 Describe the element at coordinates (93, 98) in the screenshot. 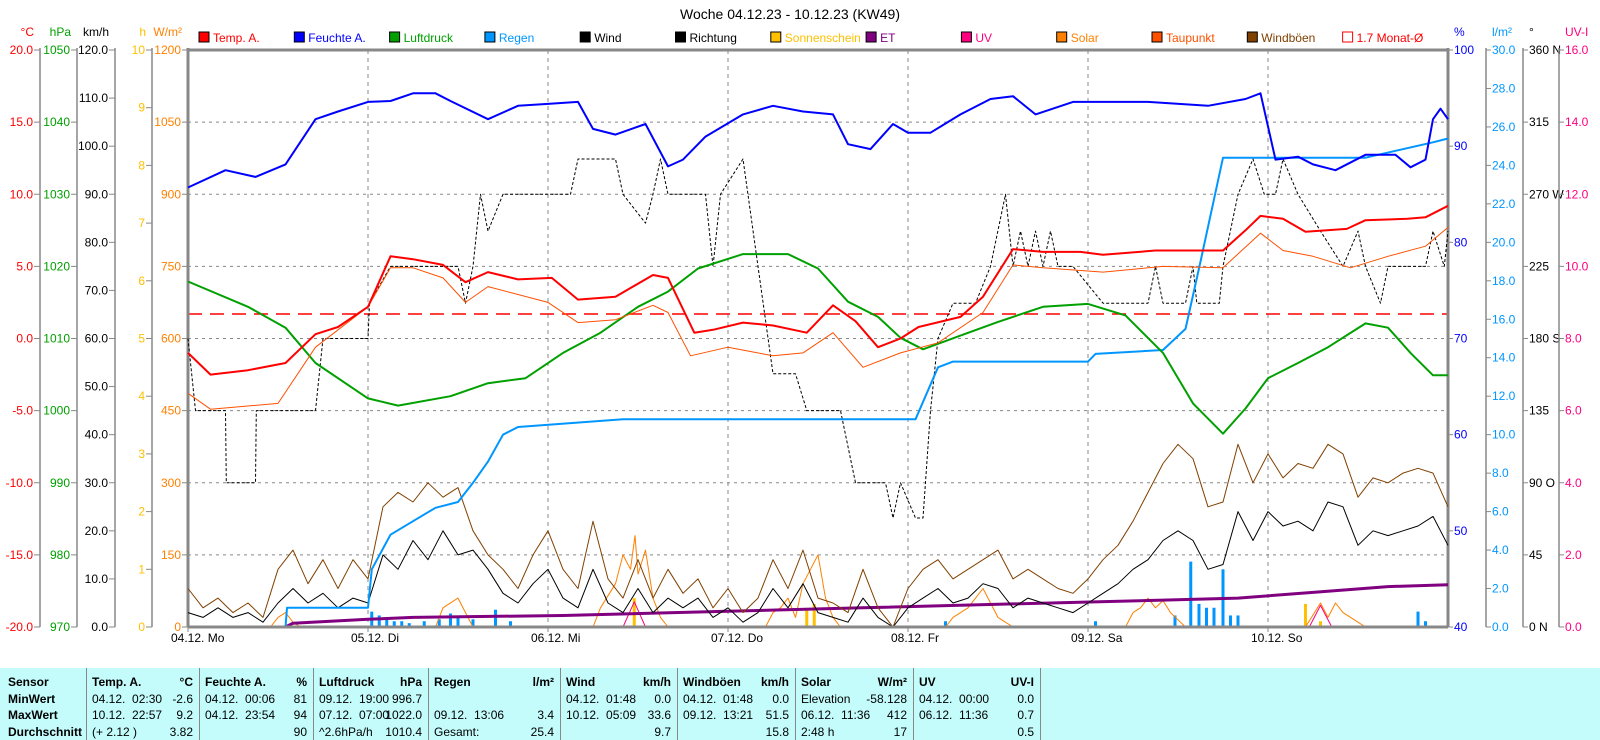

I see `wind-tick-label: 110.0` at that location.